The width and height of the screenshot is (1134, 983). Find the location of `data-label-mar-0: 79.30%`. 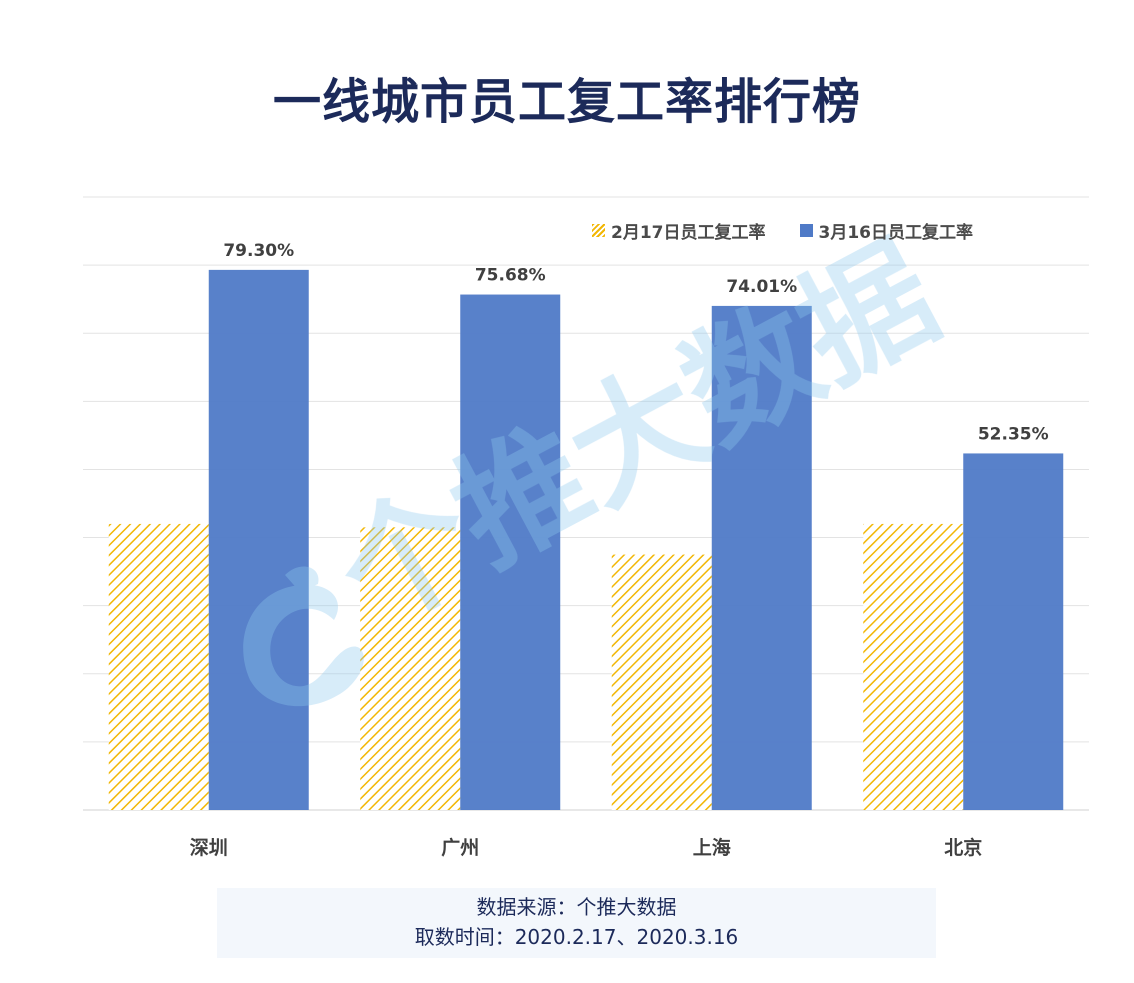

data-label-mar-0: 79.30% is located at coordinates (258, 251).